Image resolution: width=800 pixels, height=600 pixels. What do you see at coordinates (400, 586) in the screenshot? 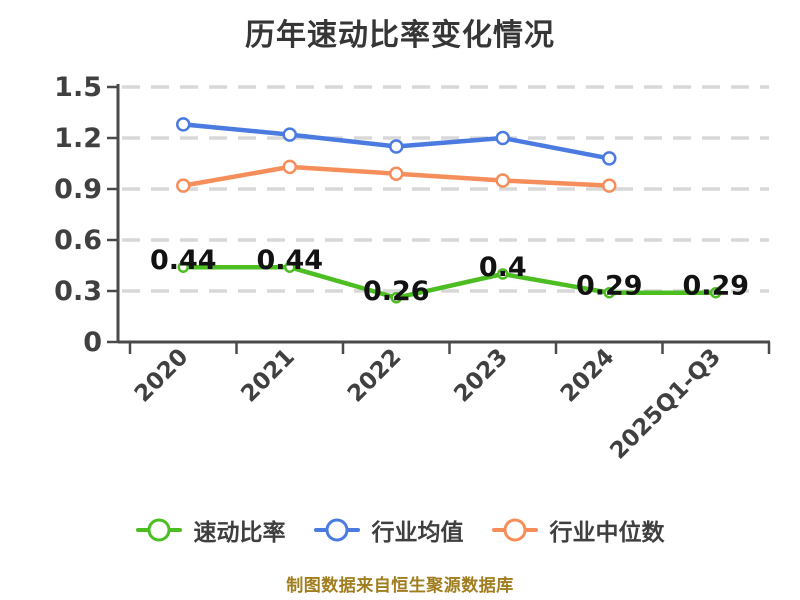
I see `data-source-note: 制图数据来自恒生聚源数据库` at bounding box center [400, 586].